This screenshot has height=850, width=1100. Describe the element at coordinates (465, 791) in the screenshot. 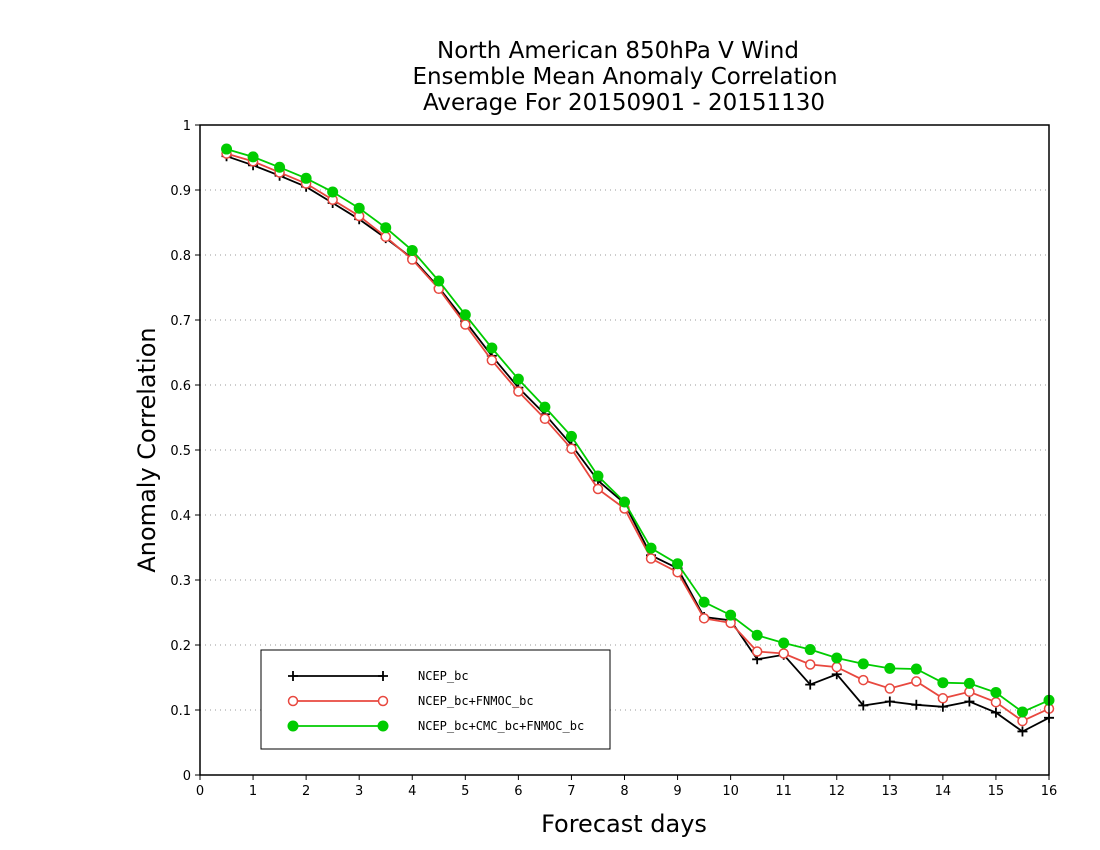

I see `x-tick-label: 5` at that location.